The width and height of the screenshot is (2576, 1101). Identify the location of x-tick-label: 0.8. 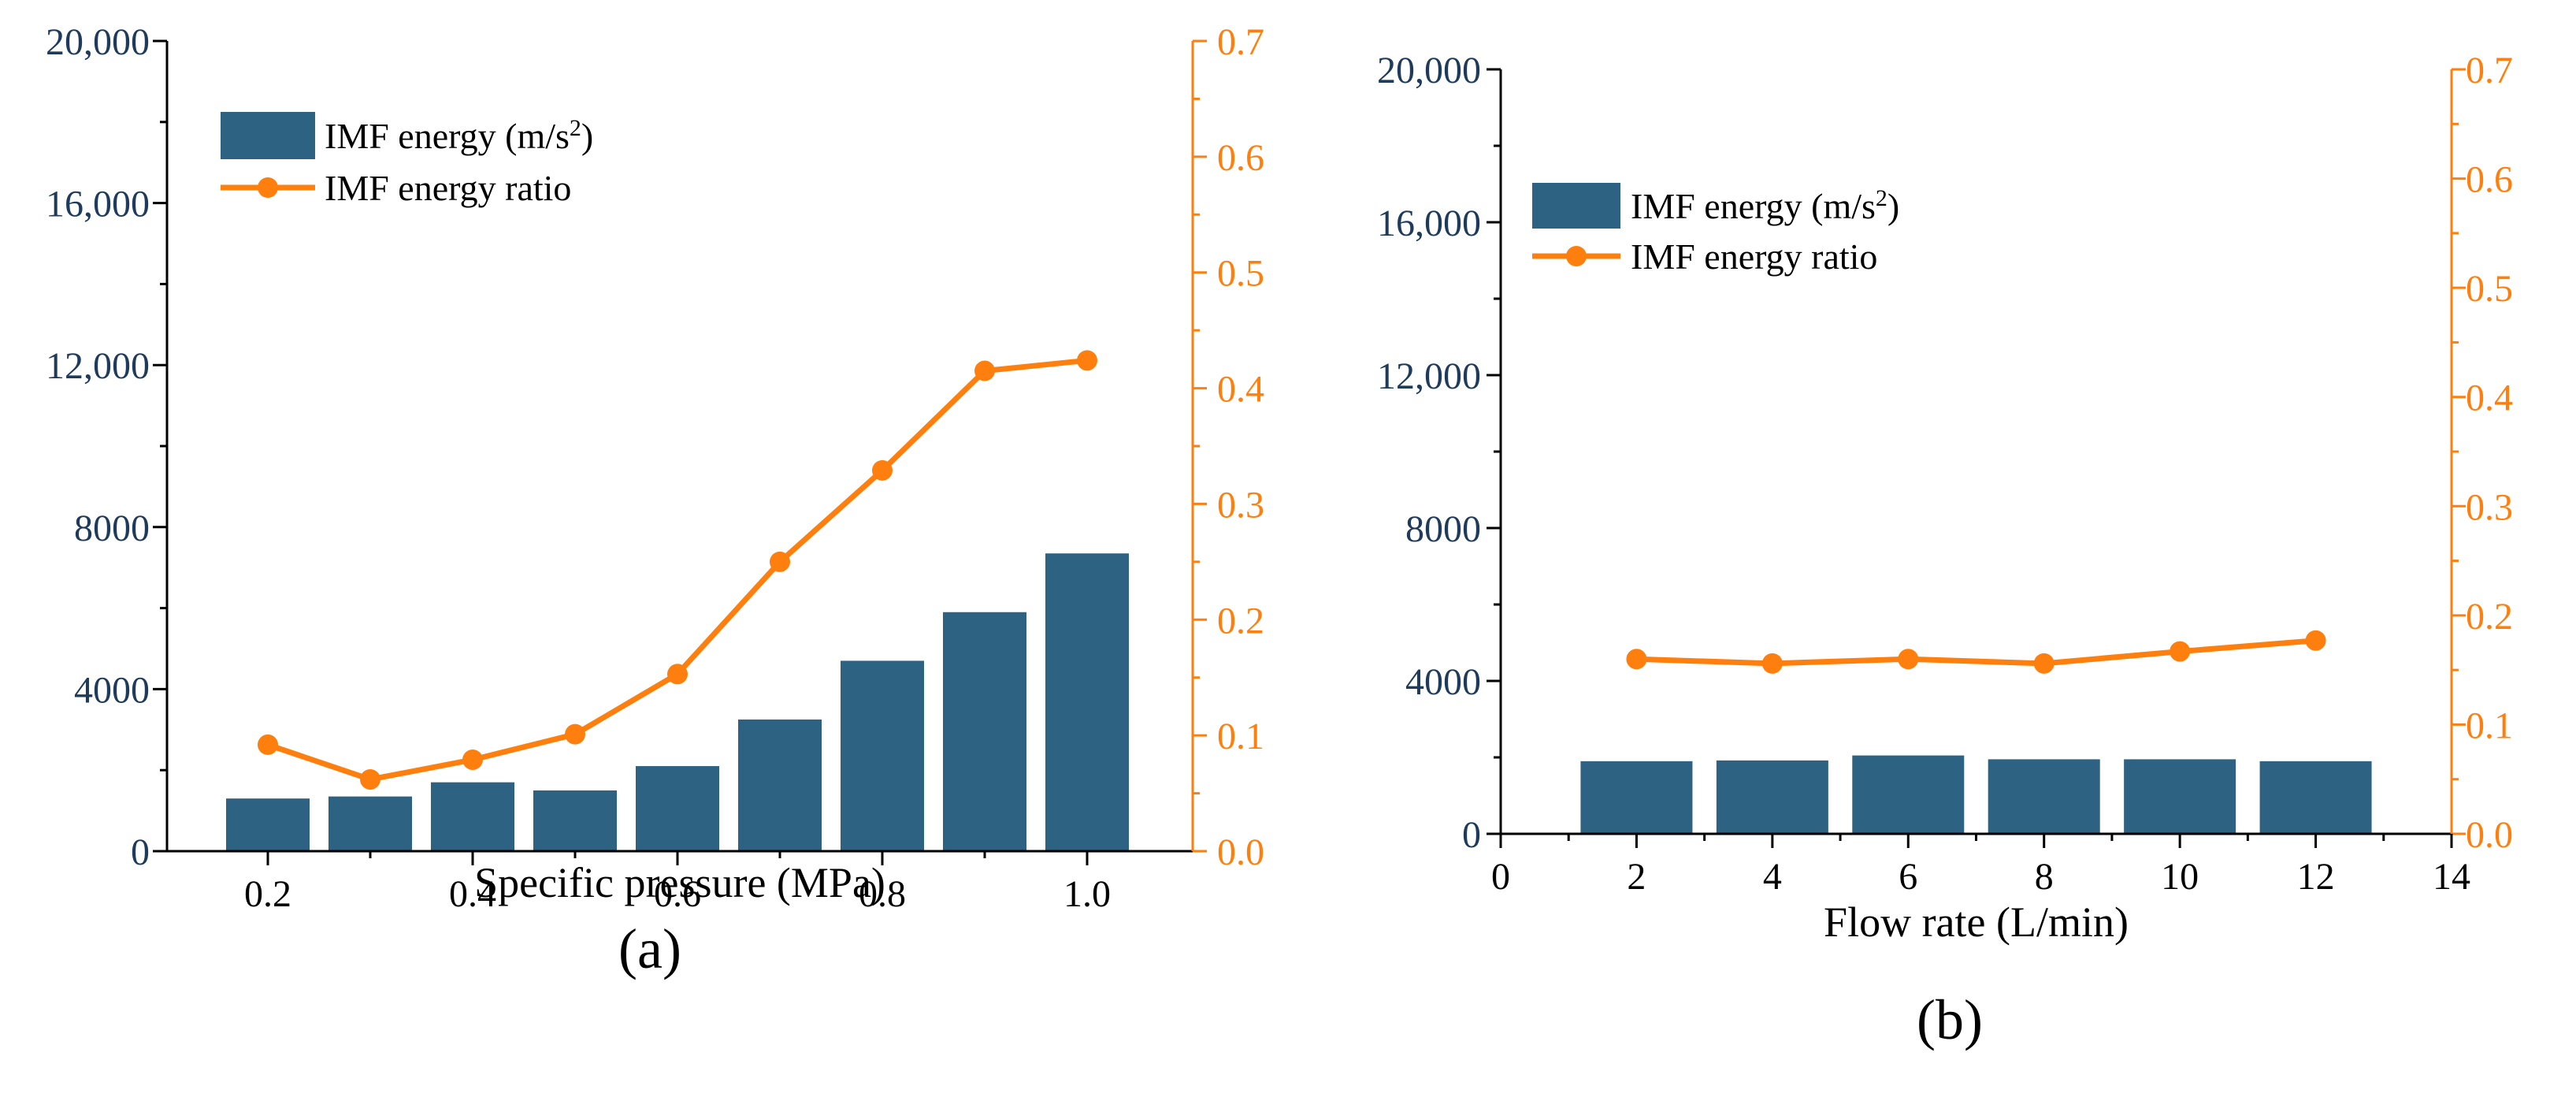
(882, 894).